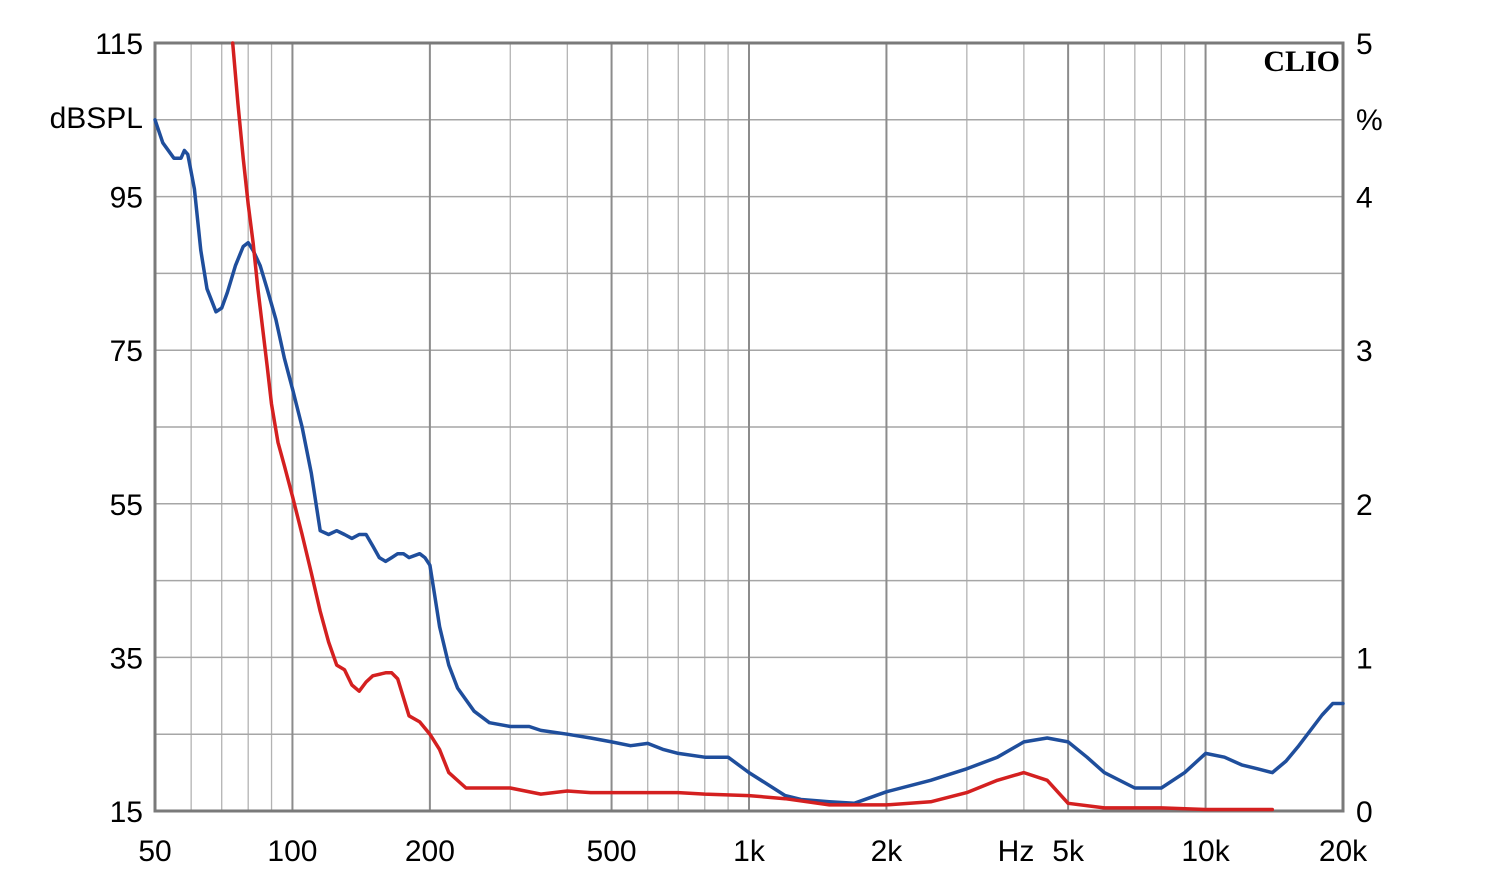  What do you see at coordinates (1364, 812) in the screenshot?
I see `y-right-tick-label: 0` at bounding box center [1364, 812].